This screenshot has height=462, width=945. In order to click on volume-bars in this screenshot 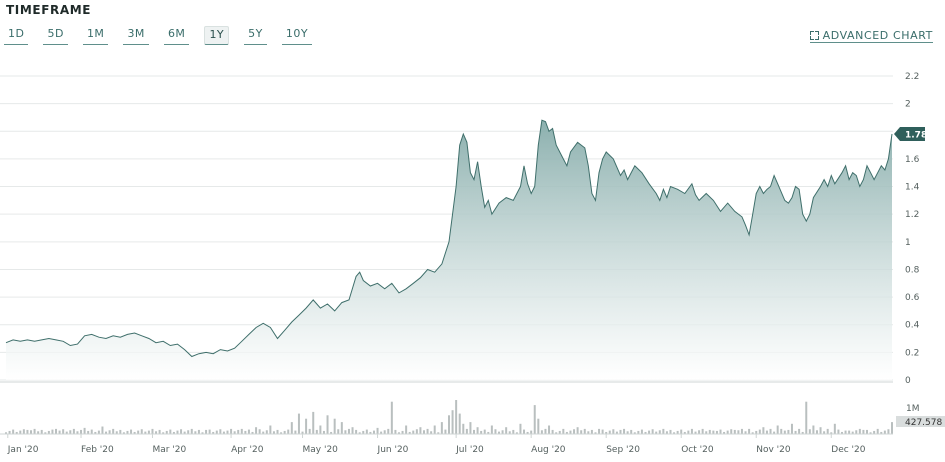, I will do `click(449, 417)`.